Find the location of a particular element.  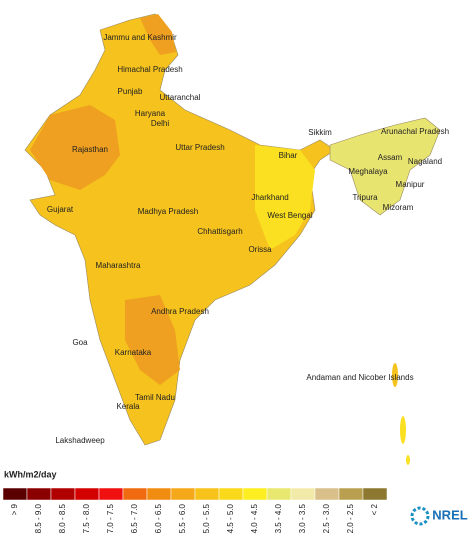

legend-label: 3.0 - 3.5 is located at coordinates (302, 518).